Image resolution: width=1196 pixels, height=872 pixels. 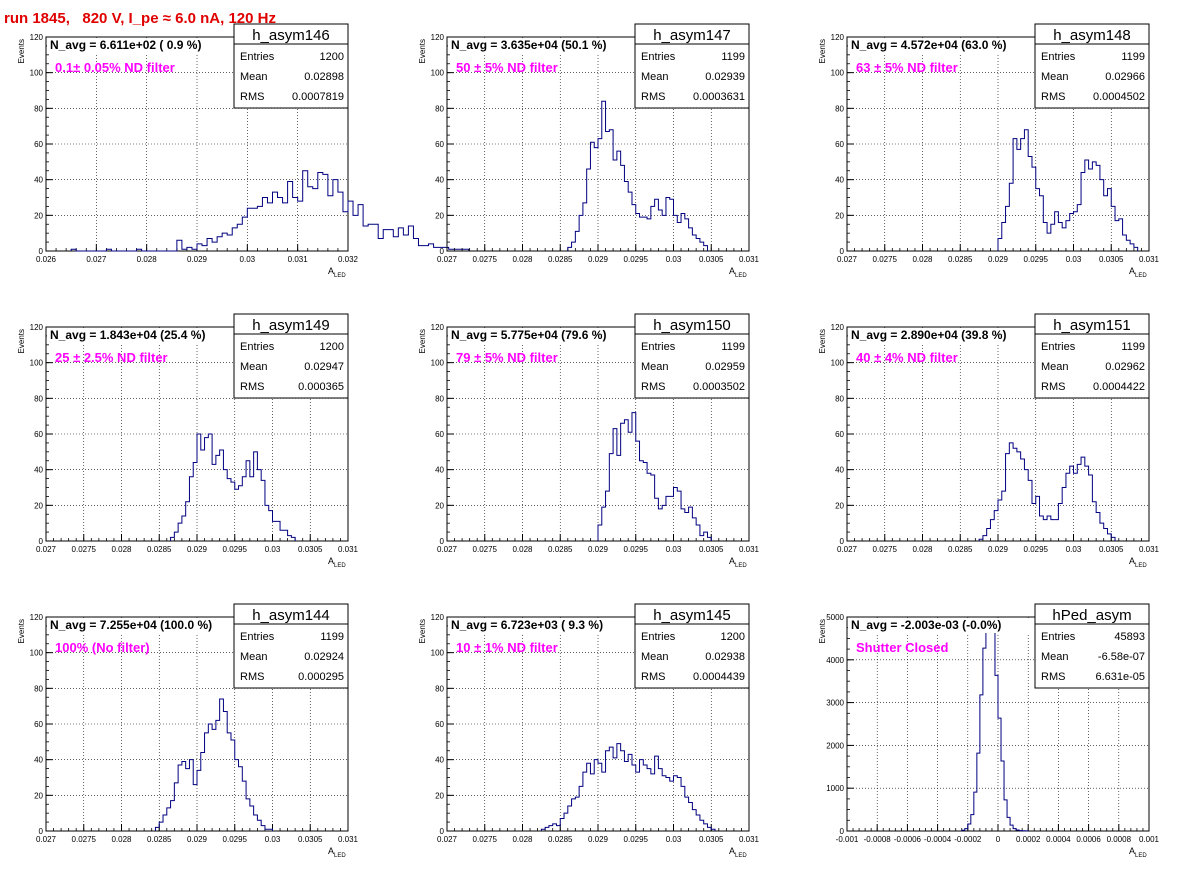 What do you see at coordinates (291, 615) in the screenshot?
I see `stats-title: h_asym144` at bounding box center [291, 615].